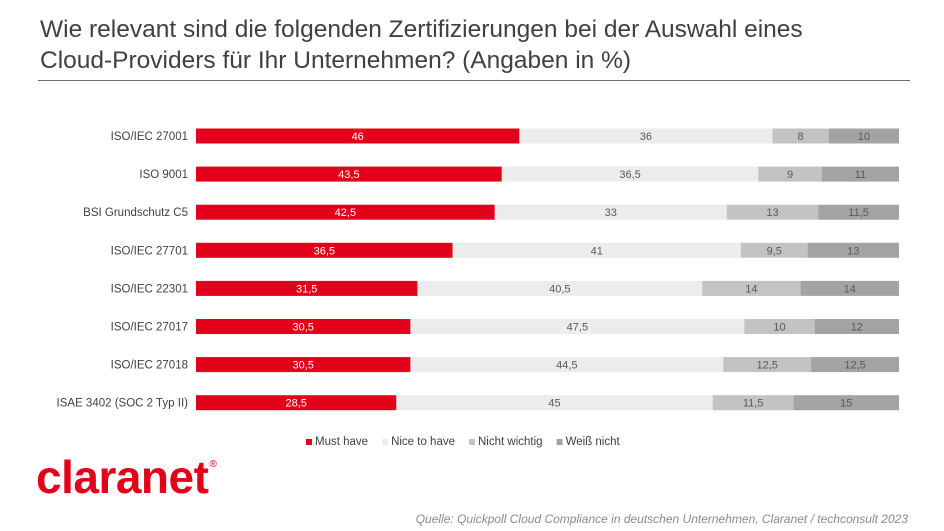 The width and height of the screenshot is (944, 531). I want to click on data-label-must-have-6: 30,5, so click(302, 328).